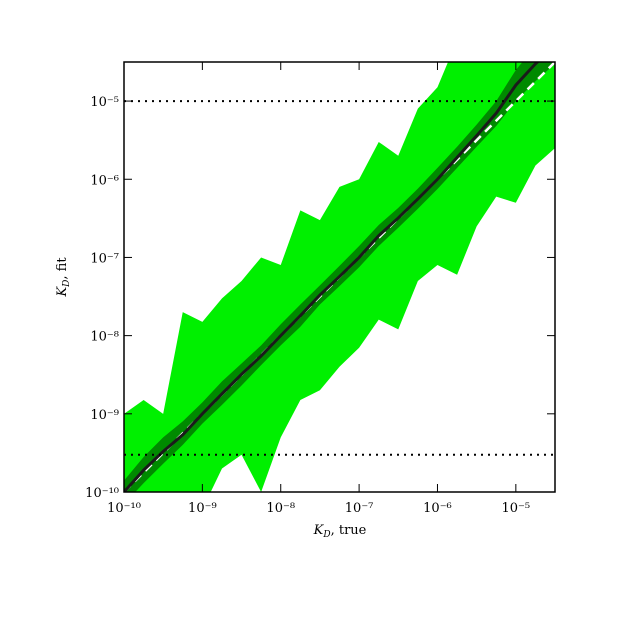 The height and width of the screenshot is (617, 617). What do you see at coordinates (319, 530) in the screenshot?
I see `x-label-symbol: K` at bounding box center [319, 530].